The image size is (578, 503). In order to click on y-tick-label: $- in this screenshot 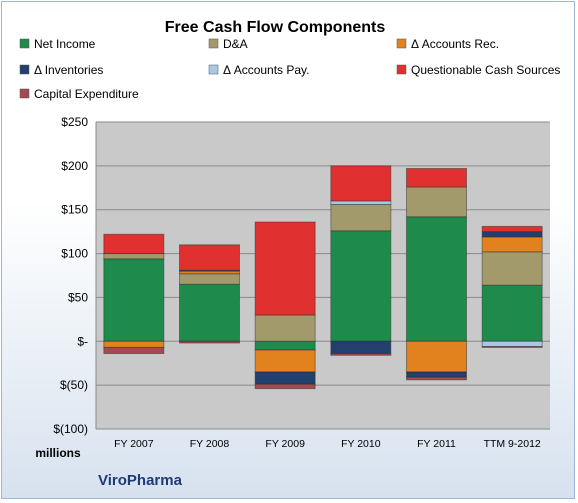, I will do `click(82, 341)`.